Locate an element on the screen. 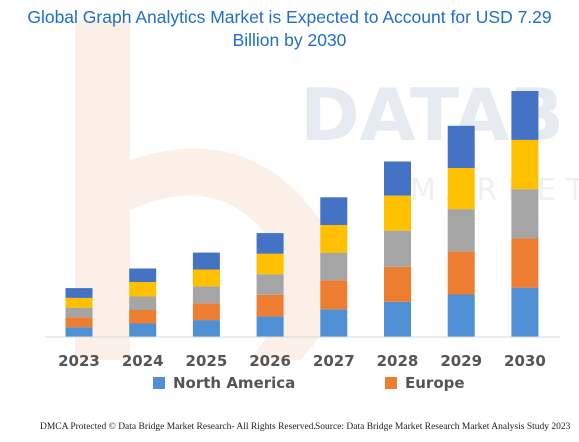 Image resolution: width=579 pixels, height=442 pixels. legend: North America Europe is located at coordinates (289, 385).